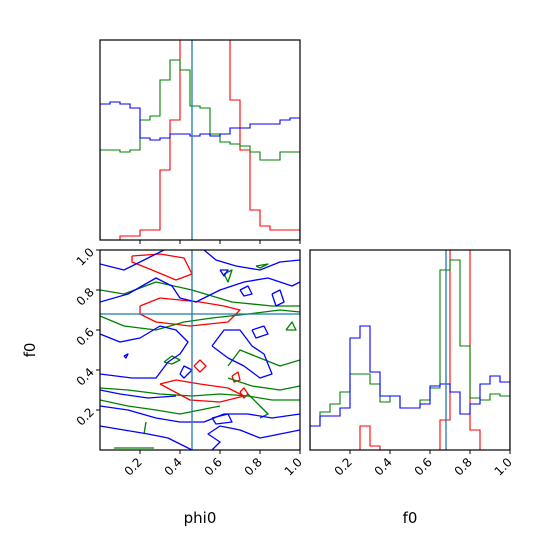  Describe the element at coordinates (463, 466) in the screenshot. I see `f0-x-tick-label: 0.8` at that location.